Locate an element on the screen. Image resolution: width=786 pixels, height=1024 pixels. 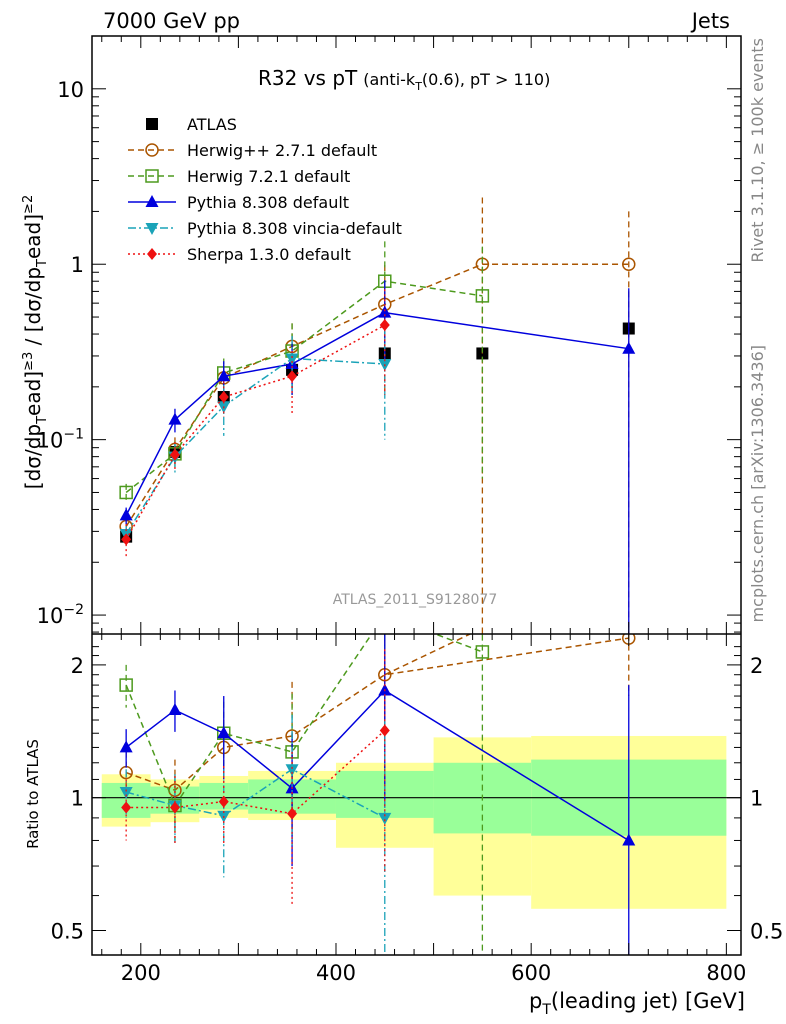
y-tick-label-ratio-right: 0.5 is located at coordinates (766, 932).